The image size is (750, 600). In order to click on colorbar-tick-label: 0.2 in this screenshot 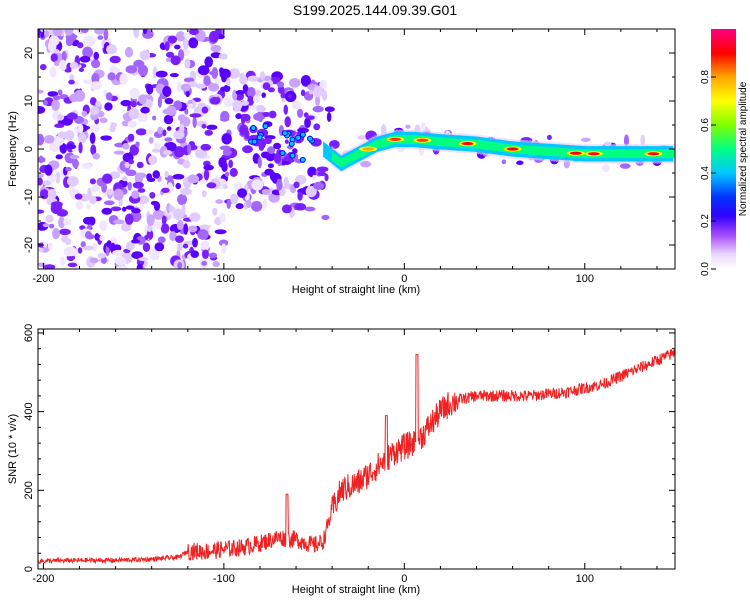, I will do `click(705, 221)`.